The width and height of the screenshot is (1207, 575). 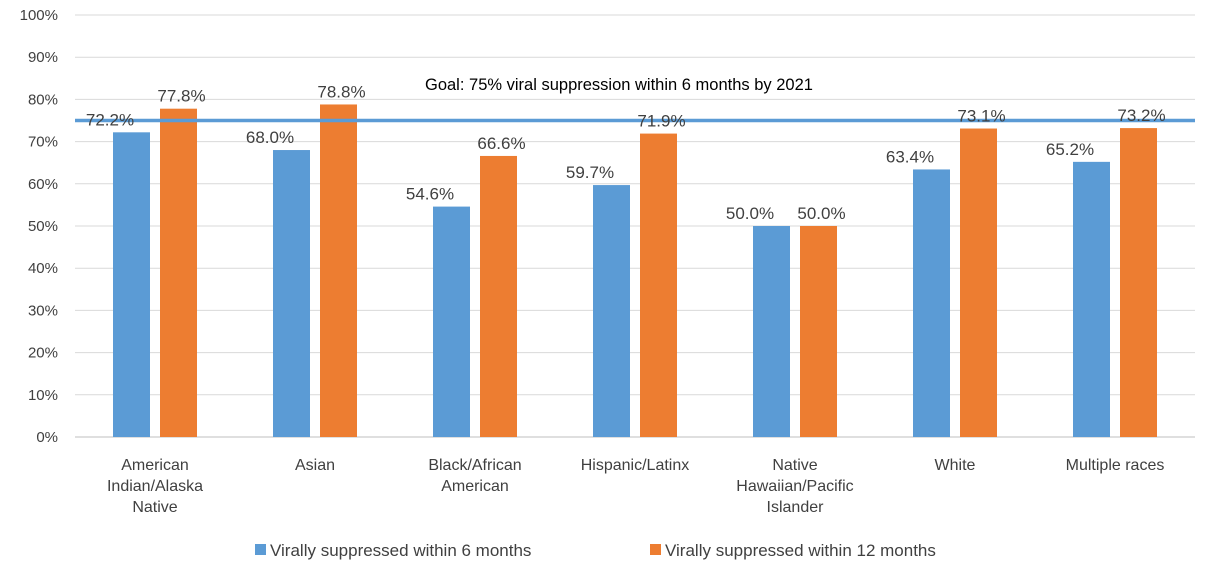 What do you see at coordinates (430, 194) in the screenshot?
I see `data-label: 54.6%` at bounding box center [430, 194].